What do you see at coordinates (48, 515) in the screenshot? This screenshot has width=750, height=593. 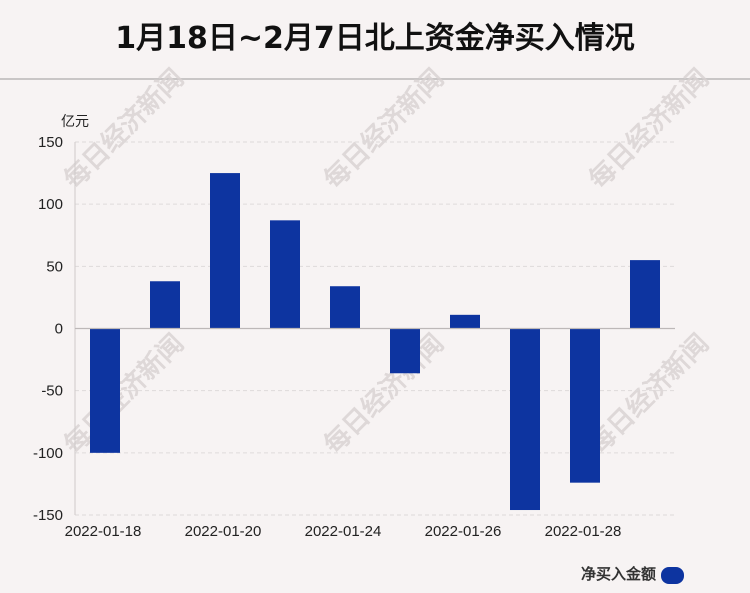 I see `y-tick-label: -150` at bounding box center [48, 515].